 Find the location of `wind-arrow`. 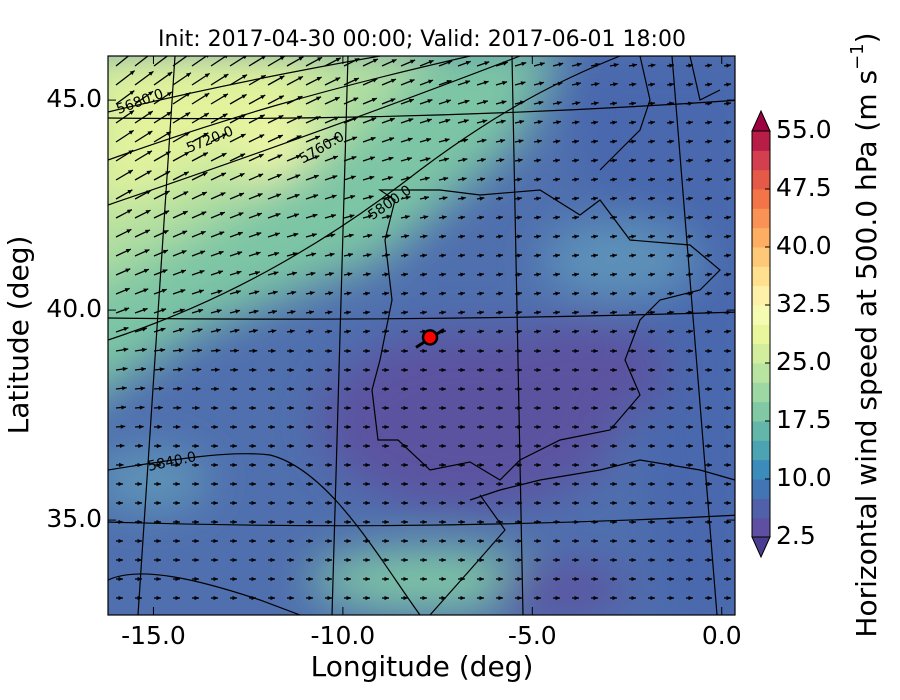

wind-arrow is located at coordinates (122, 61).